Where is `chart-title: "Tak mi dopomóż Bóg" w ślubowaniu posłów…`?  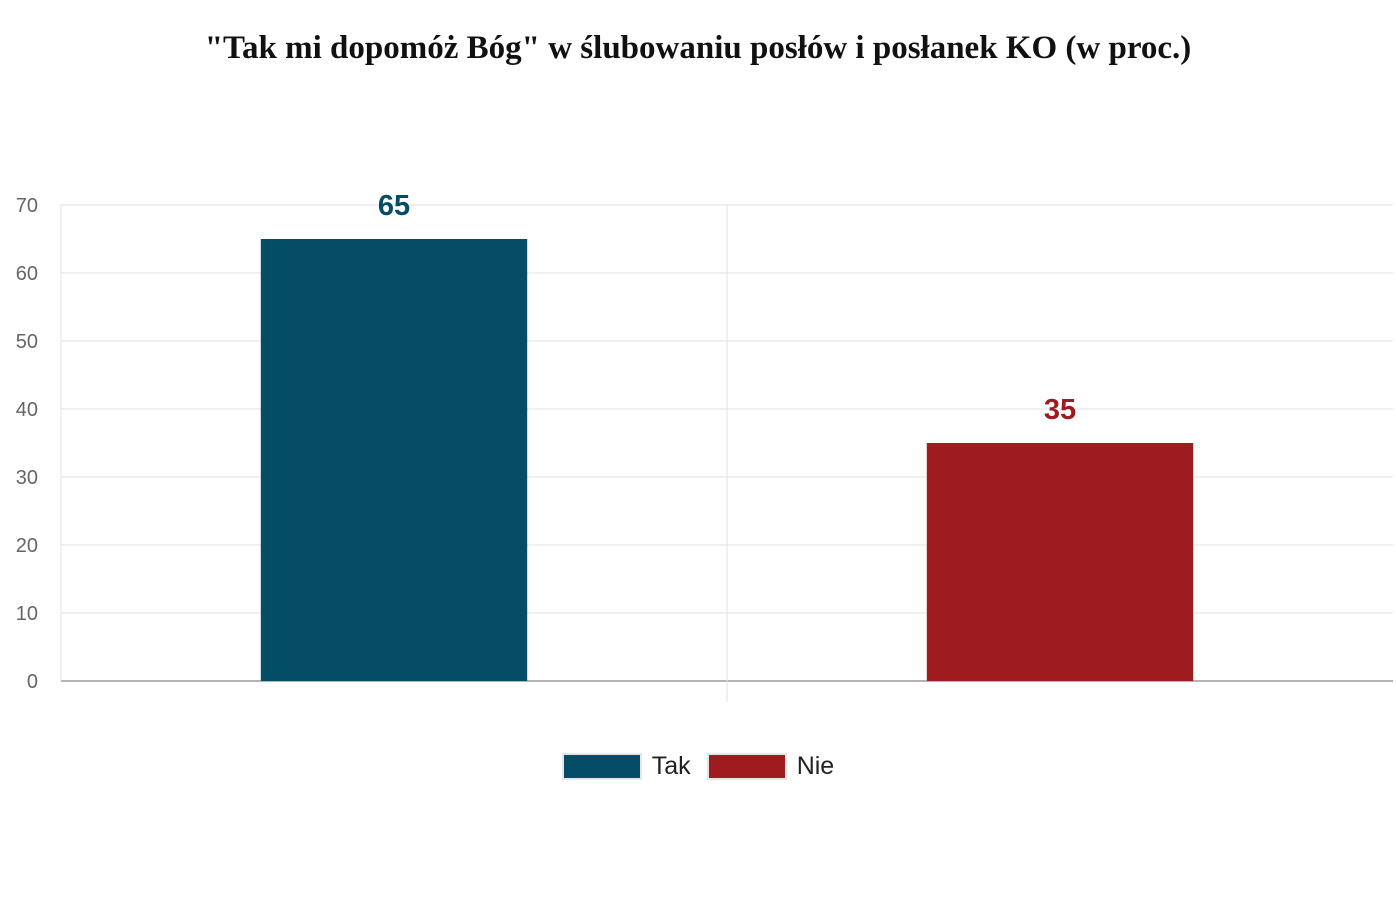 chart-title: "Tak mi dopomóż Bóg" w ślubowaniu posłów… is located at coordinates (698, 48).